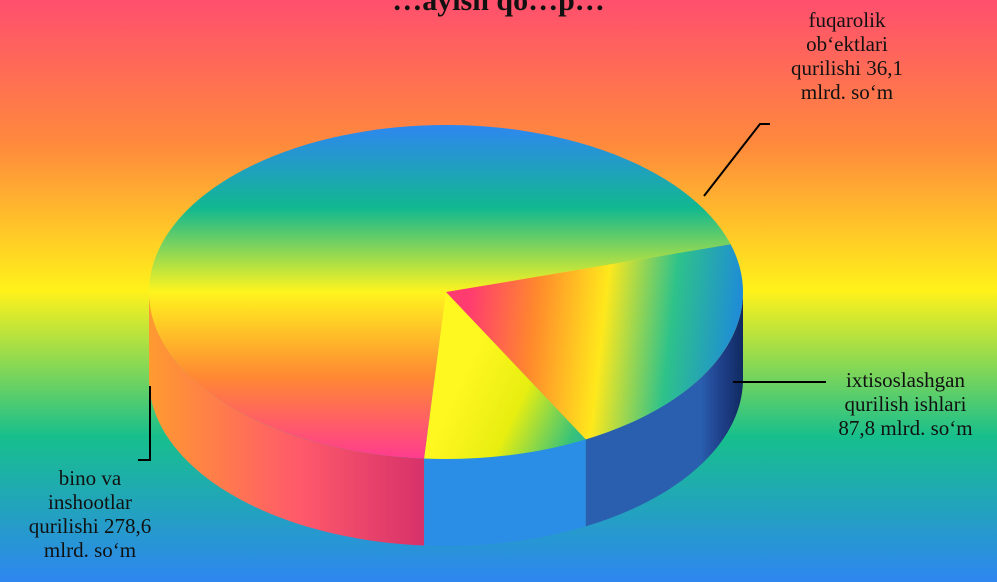 The height and width of the screenshot is (582, 997). I want to click on data-label-2-line-1: qurilish ishlari, so click(905, 404).